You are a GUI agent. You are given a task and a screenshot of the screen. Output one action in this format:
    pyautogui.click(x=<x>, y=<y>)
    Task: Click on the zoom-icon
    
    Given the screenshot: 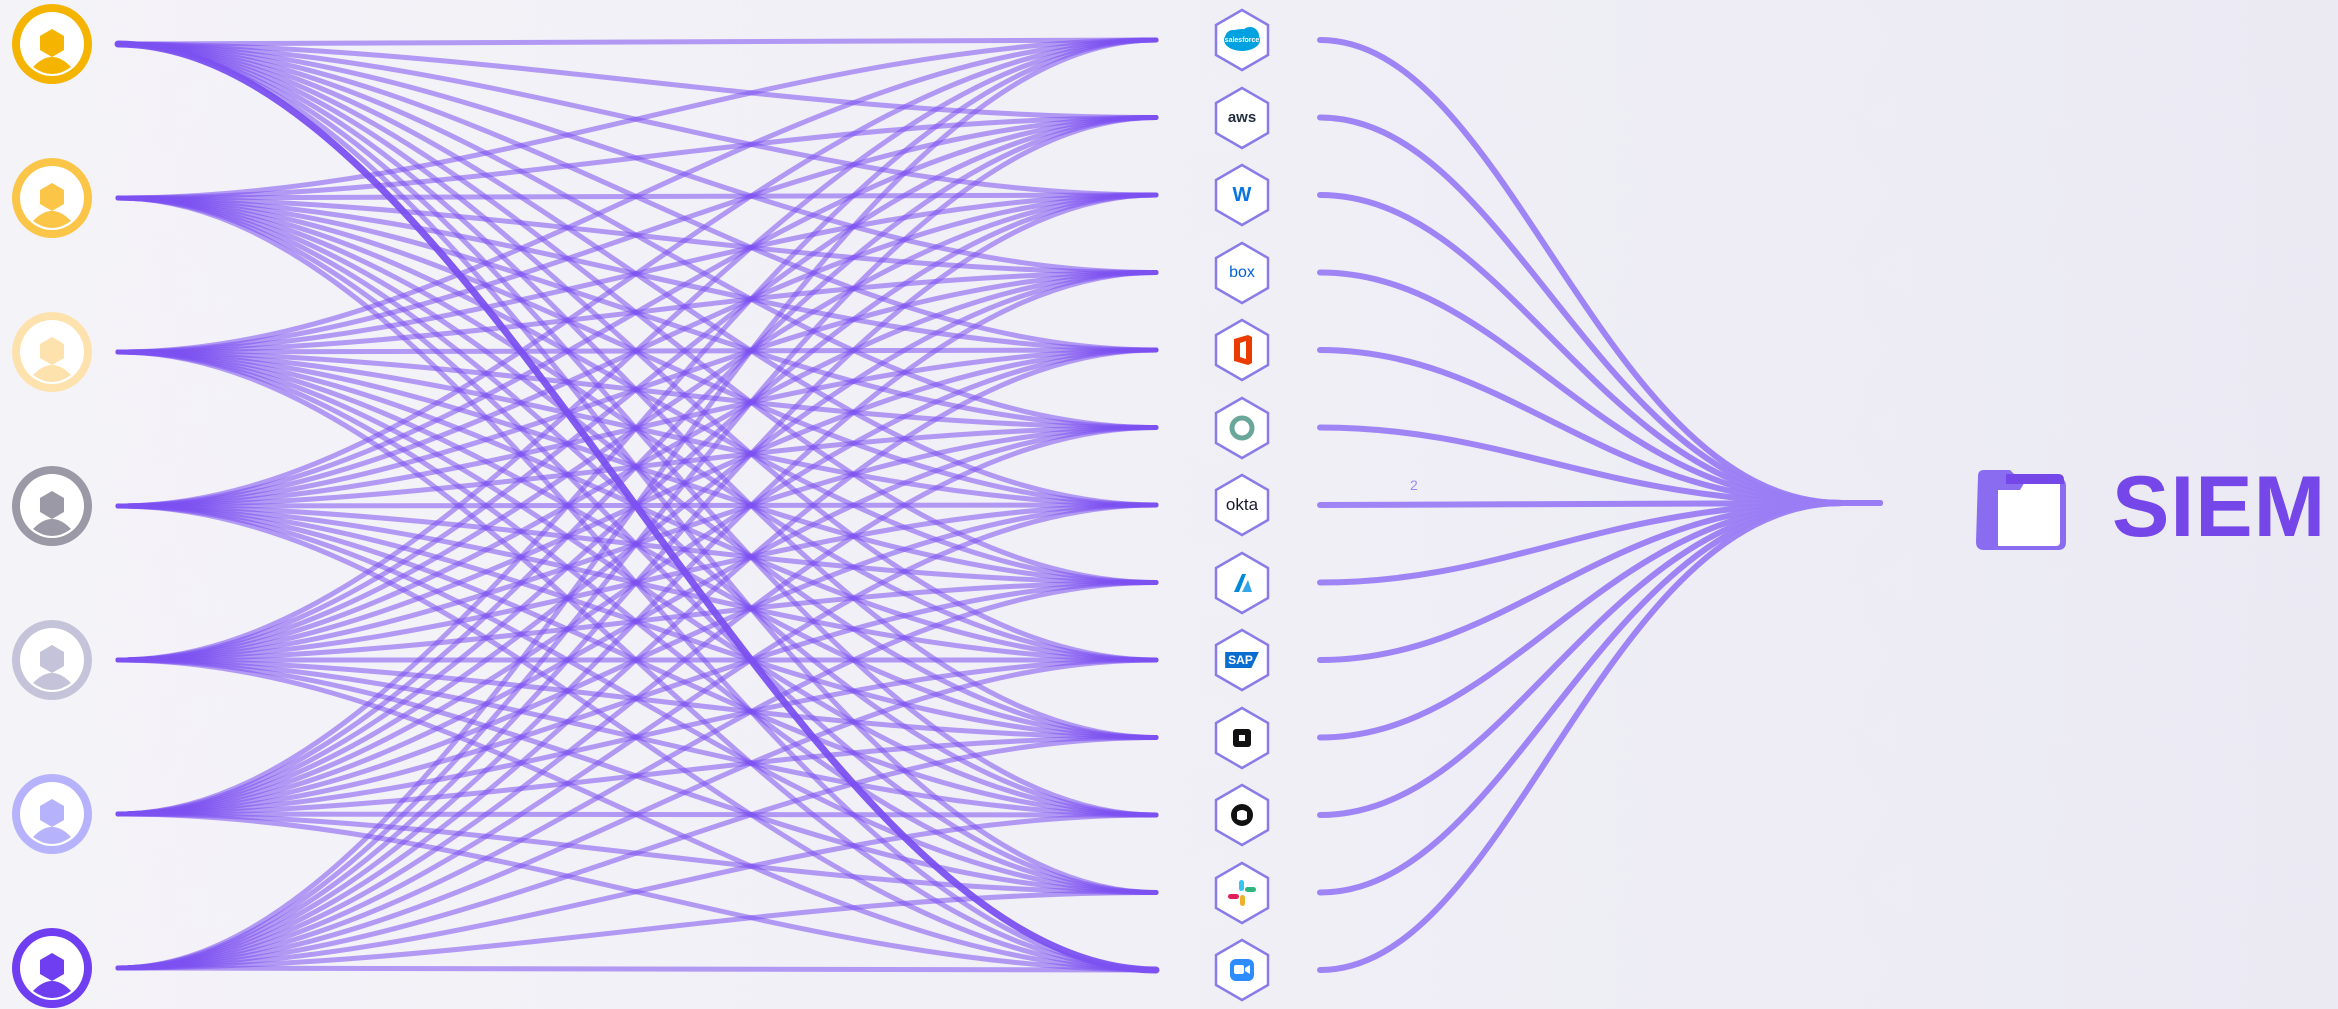 What is the action you would take?
    pyautogui.click(x=1242, y=970)
    